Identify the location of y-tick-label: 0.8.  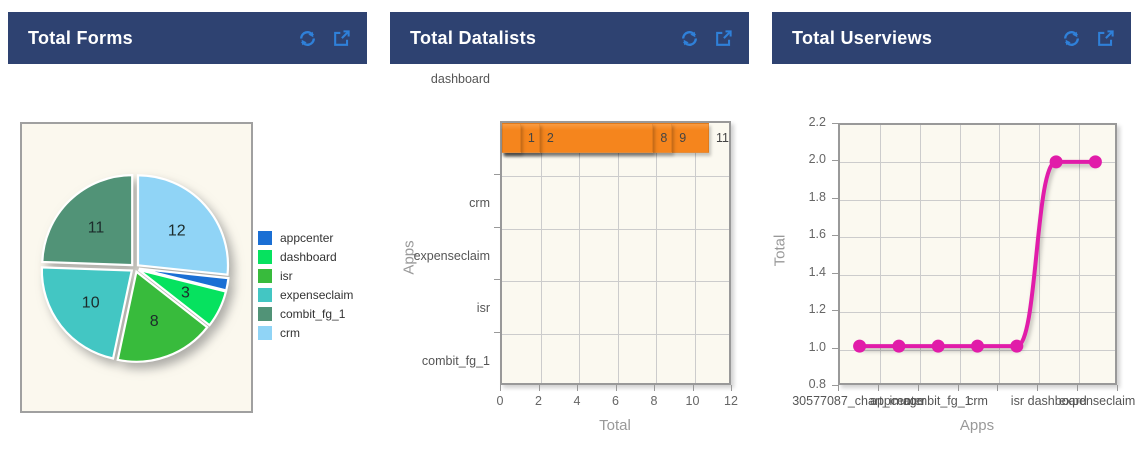
(817, 384).